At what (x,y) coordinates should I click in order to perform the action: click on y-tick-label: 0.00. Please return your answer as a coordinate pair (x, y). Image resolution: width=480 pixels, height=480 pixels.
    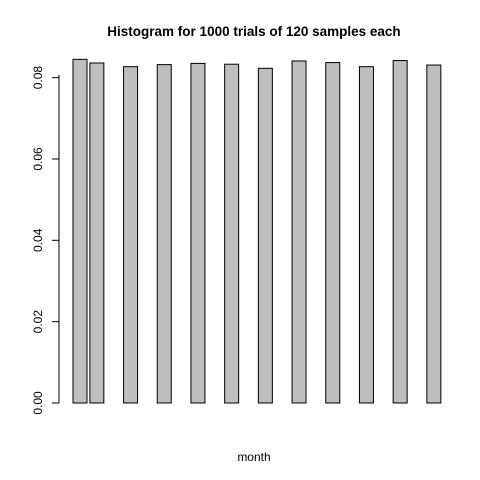
    Looking at the image, I should click on (38, 403).